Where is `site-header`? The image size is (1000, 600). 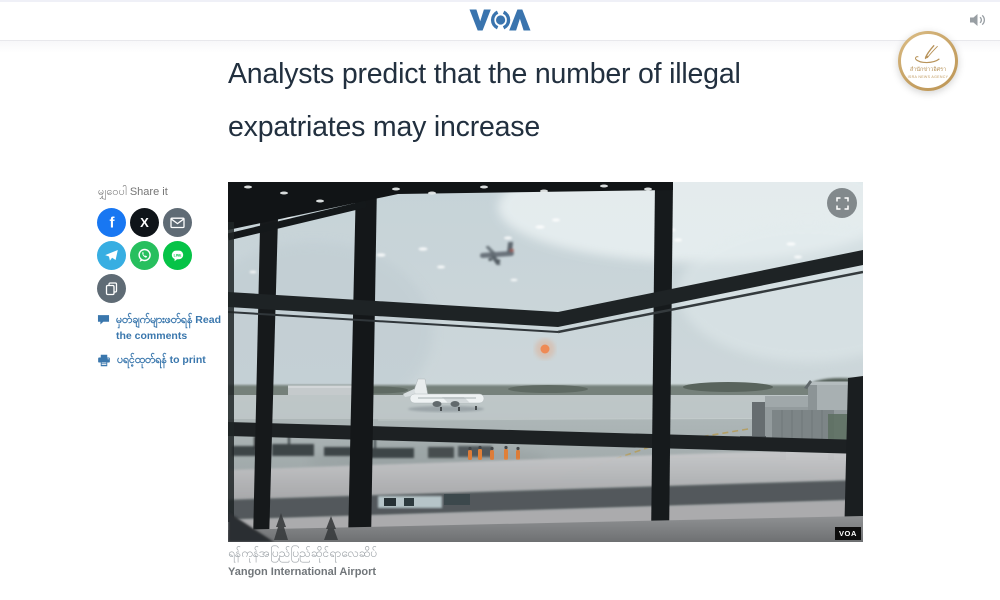
site-header is located at coordinates (500, 26).